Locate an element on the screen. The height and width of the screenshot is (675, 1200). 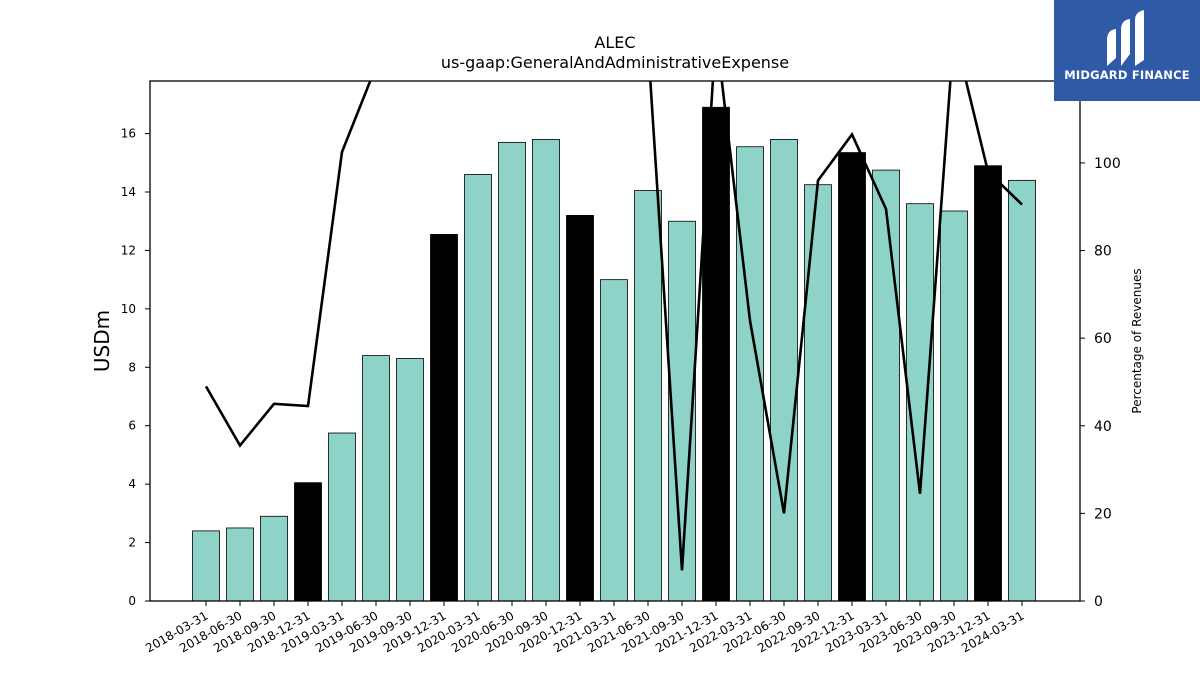
y-tick-label: 8 is located at coordinates (132, 367).